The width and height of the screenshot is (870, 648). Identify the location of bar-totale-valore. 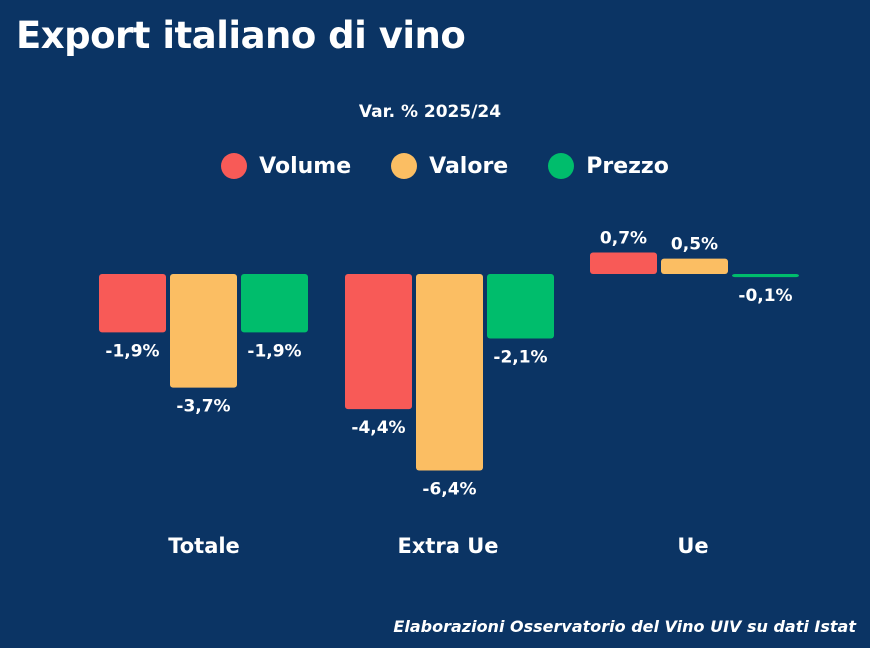
(203, 331).